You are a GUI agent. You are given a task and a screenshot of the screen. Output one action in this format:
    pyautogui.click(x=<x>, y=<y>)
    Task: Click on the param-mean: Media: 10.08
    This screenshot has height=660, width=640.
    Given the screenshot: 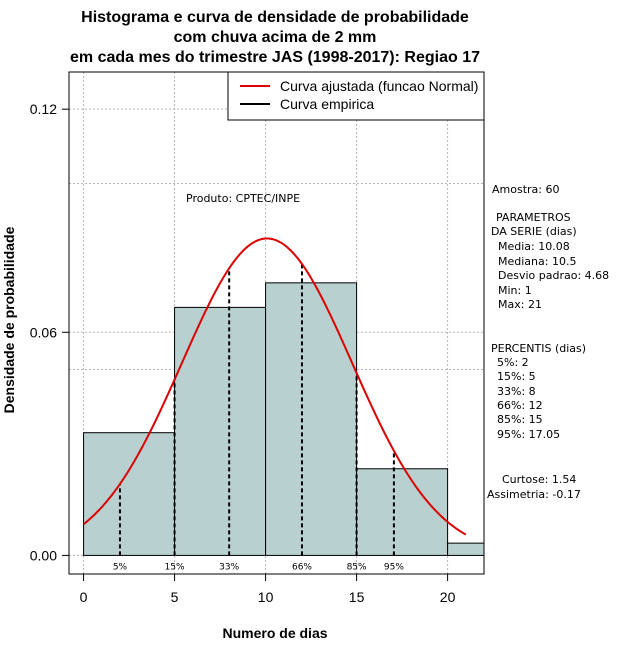 What is the action you would take?
    pyautogui.click(x=534, y=246)
    